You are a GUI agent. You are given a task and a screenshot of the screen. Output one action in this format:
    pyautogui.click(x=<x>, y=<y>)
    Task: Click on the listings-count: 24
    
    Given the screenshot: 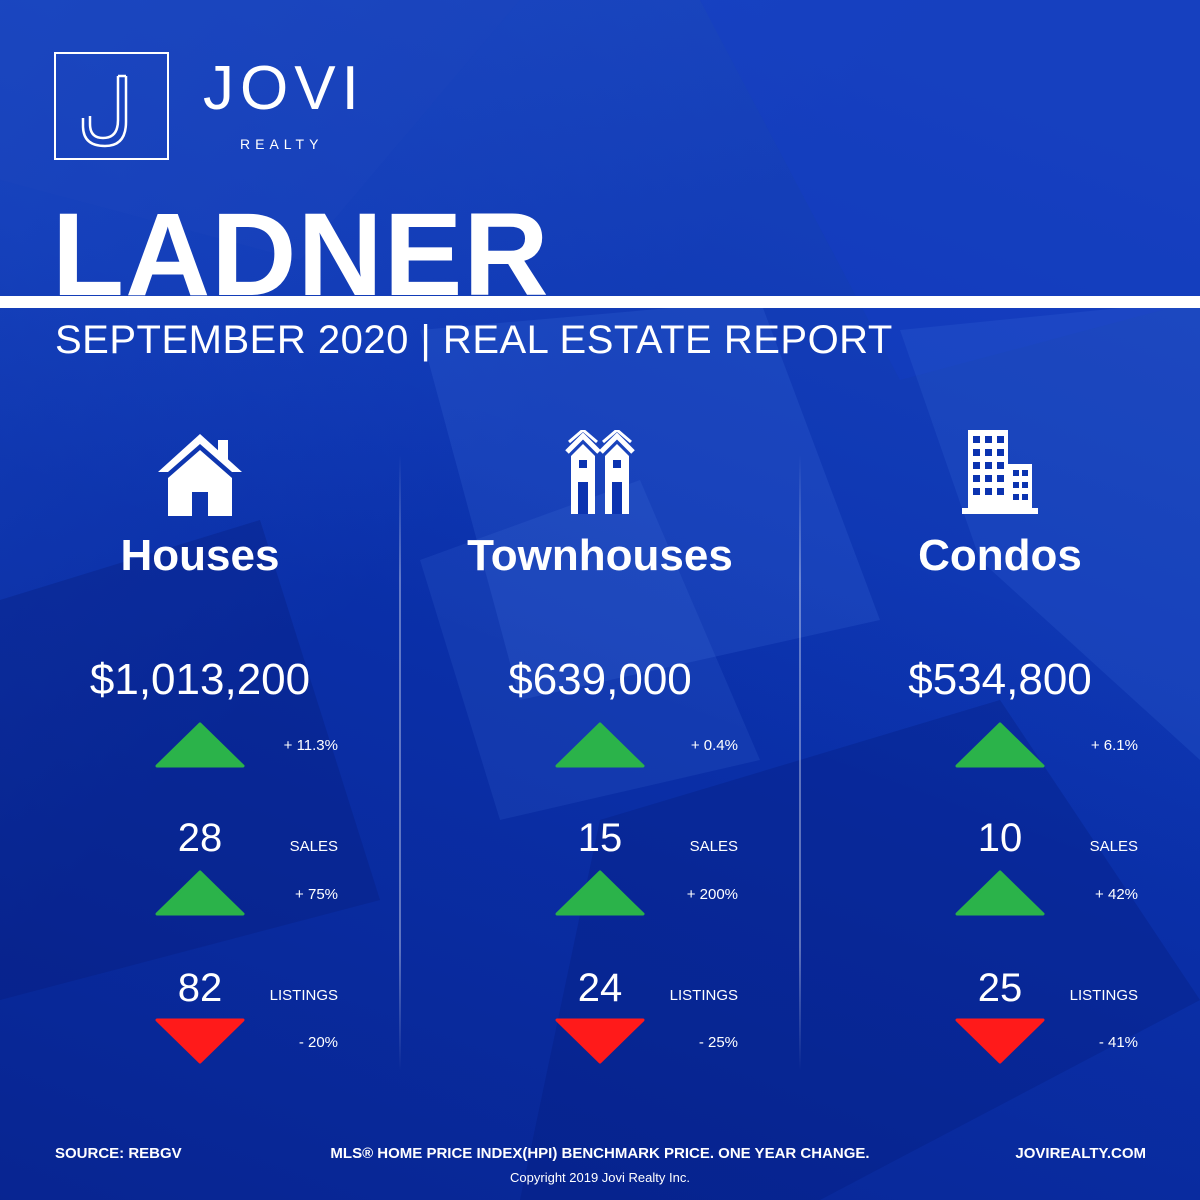 What is the action you would take?
    pyautogui.click(x=600, y=988)
    